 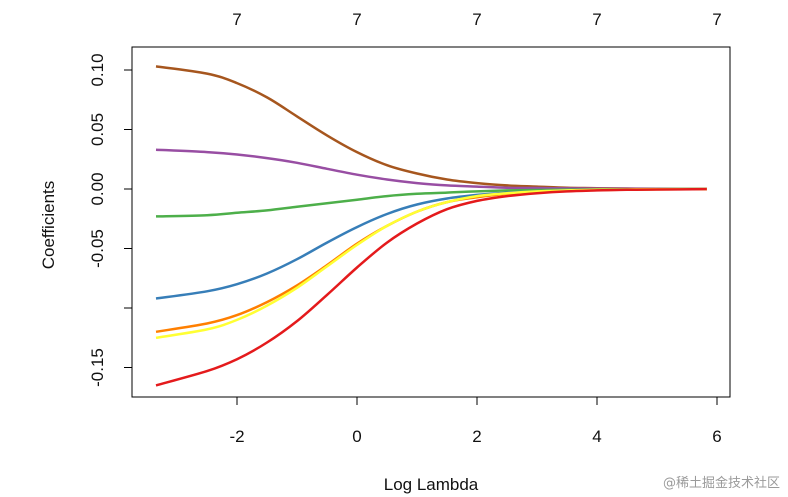 I want to click on x-axis: -2 0 2 4 6, so click(x=475, y=421).